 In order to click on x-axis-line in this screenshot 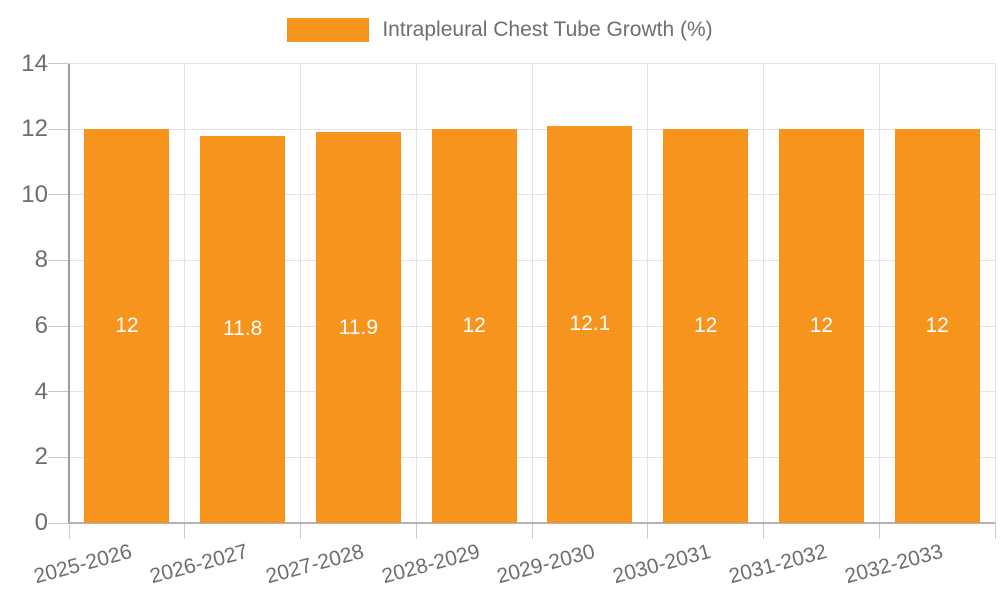, I will do `click(532, 523)`.